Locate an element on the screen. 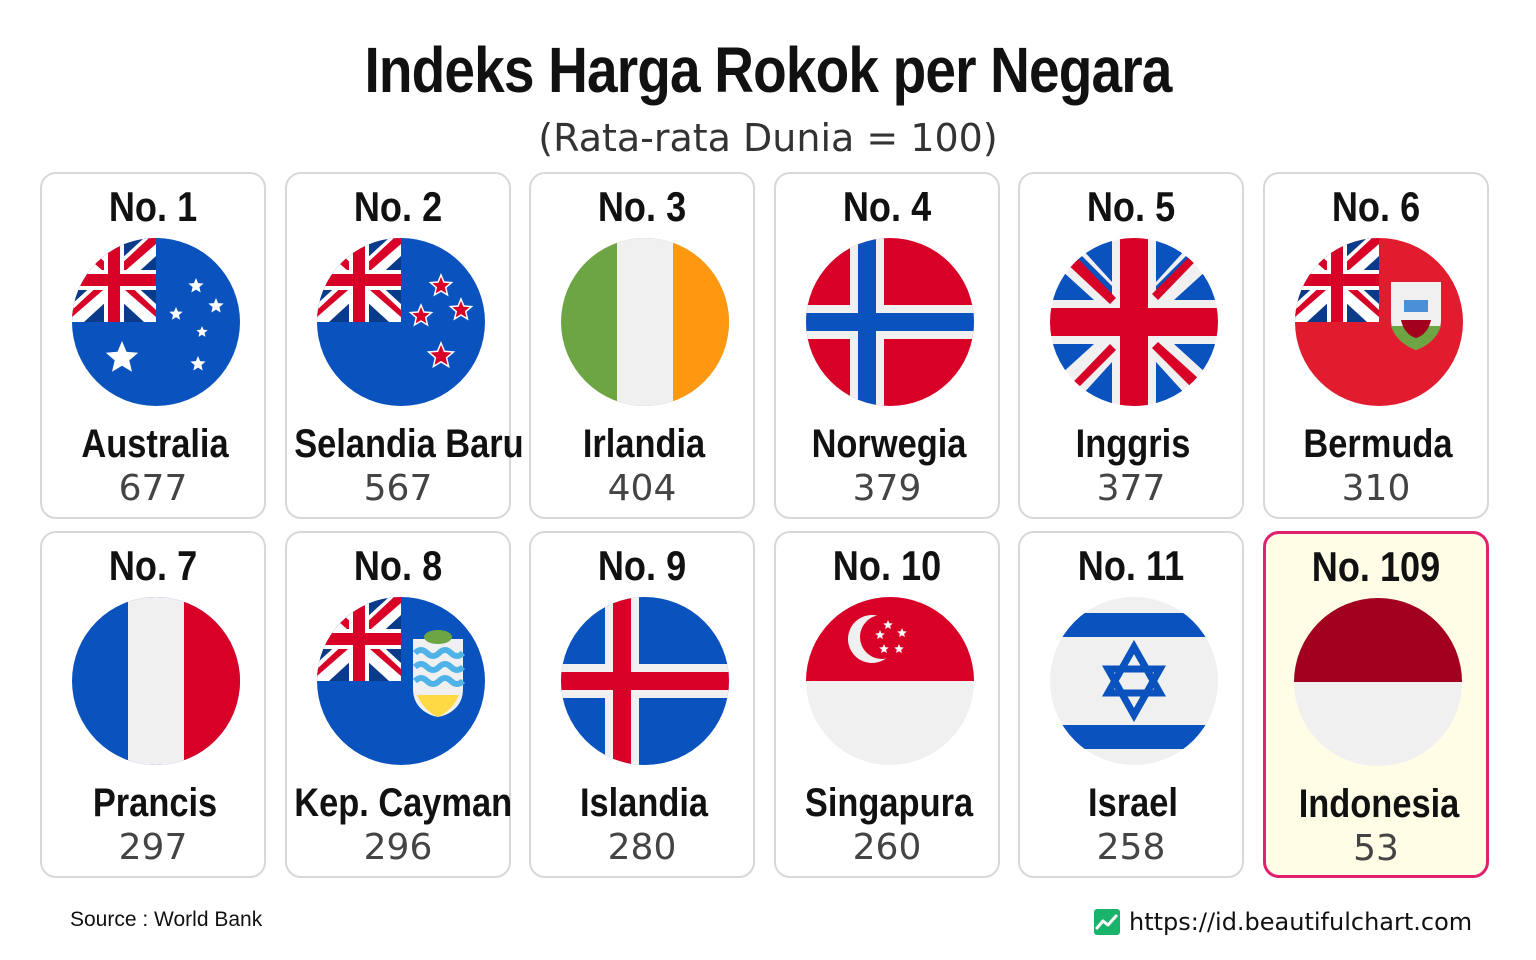 The image size is (1536, 960). rank-label: No. 11 is located at coordinates (1131, 565).